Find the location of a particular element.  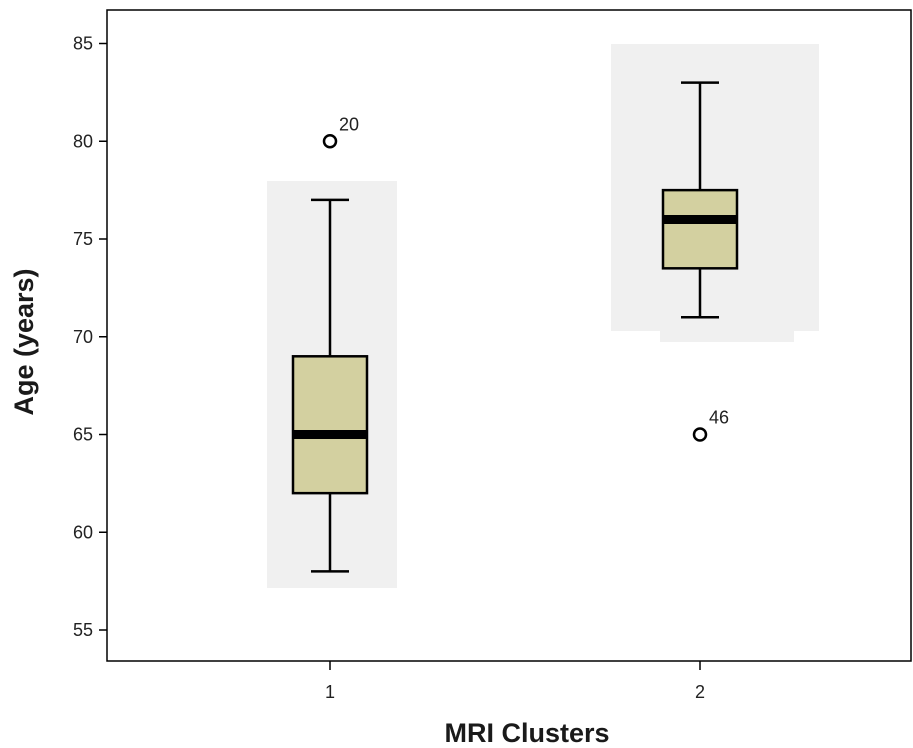

band-cluster-2-tab is located at coordinates (727, 336).